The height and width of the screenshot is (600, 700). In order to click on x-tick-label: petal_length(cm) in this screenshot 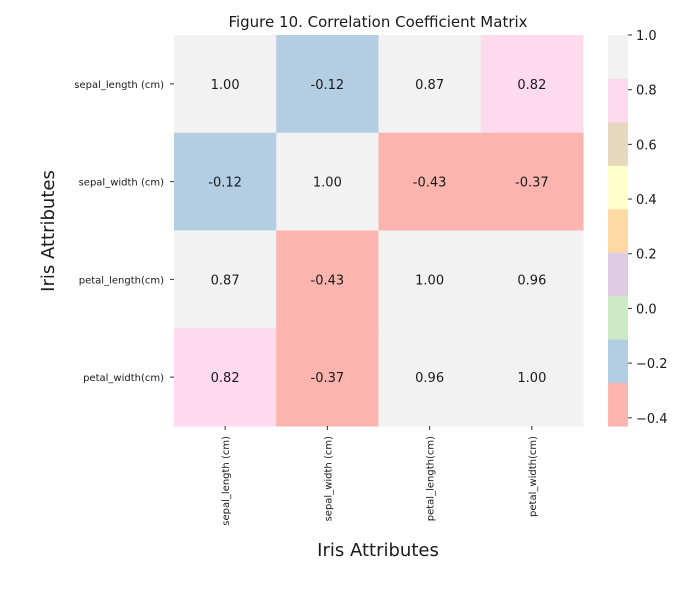, I will do `click(431, 478)`.